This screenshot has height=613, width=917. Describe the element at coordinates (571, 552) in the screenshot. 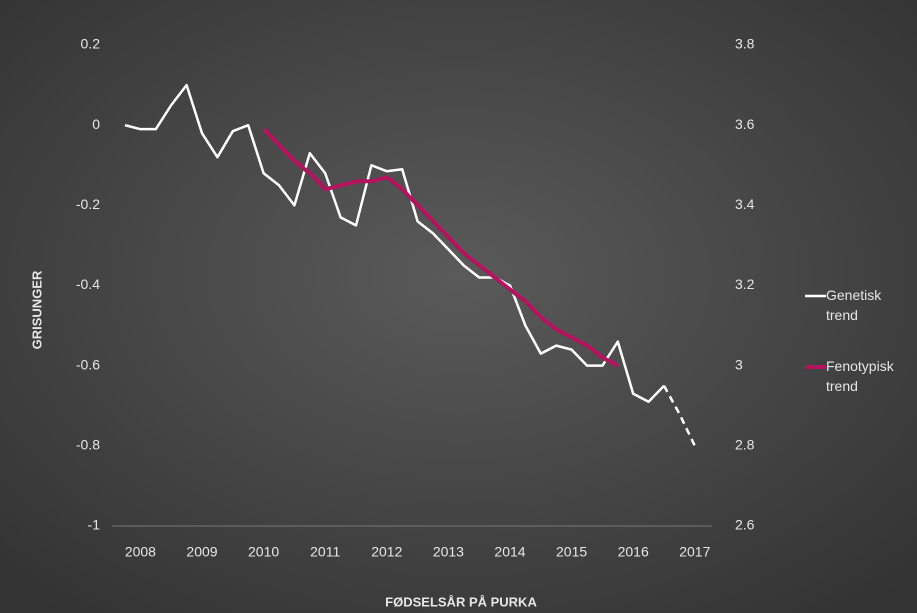

I see `x-tick-label: 2015` at that location.